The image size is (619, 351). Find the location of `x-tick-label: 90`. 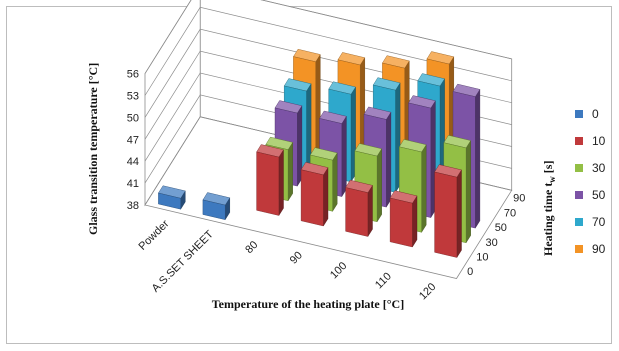

x-tick-label: 90 is located at coordinates (296, 257).